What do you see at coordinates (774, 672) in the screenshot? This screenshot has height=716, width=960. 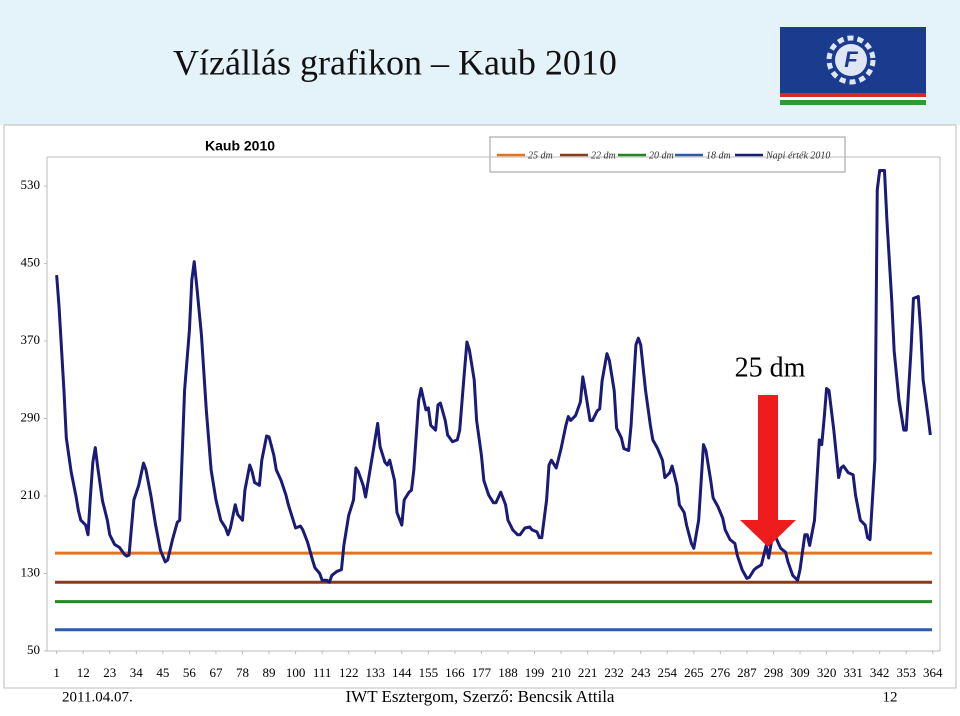 I see `x-tick-label: 298` at bounding box center [774, 672].